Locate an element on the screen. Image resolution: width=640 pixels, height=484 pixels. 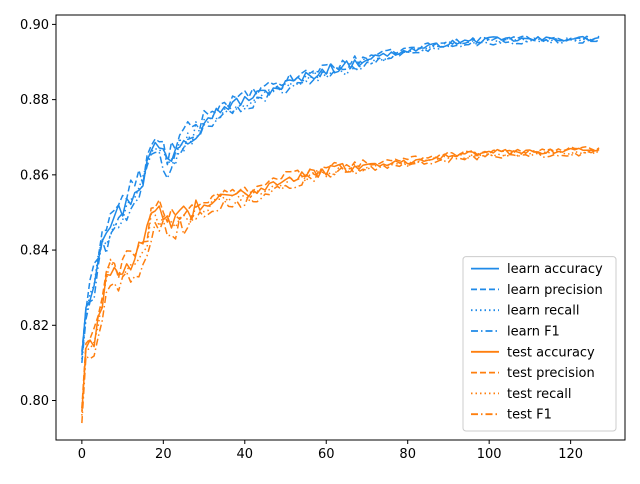
x-axis: 0 20 40 60 80 100 120 is located at coordinates (330, 451).